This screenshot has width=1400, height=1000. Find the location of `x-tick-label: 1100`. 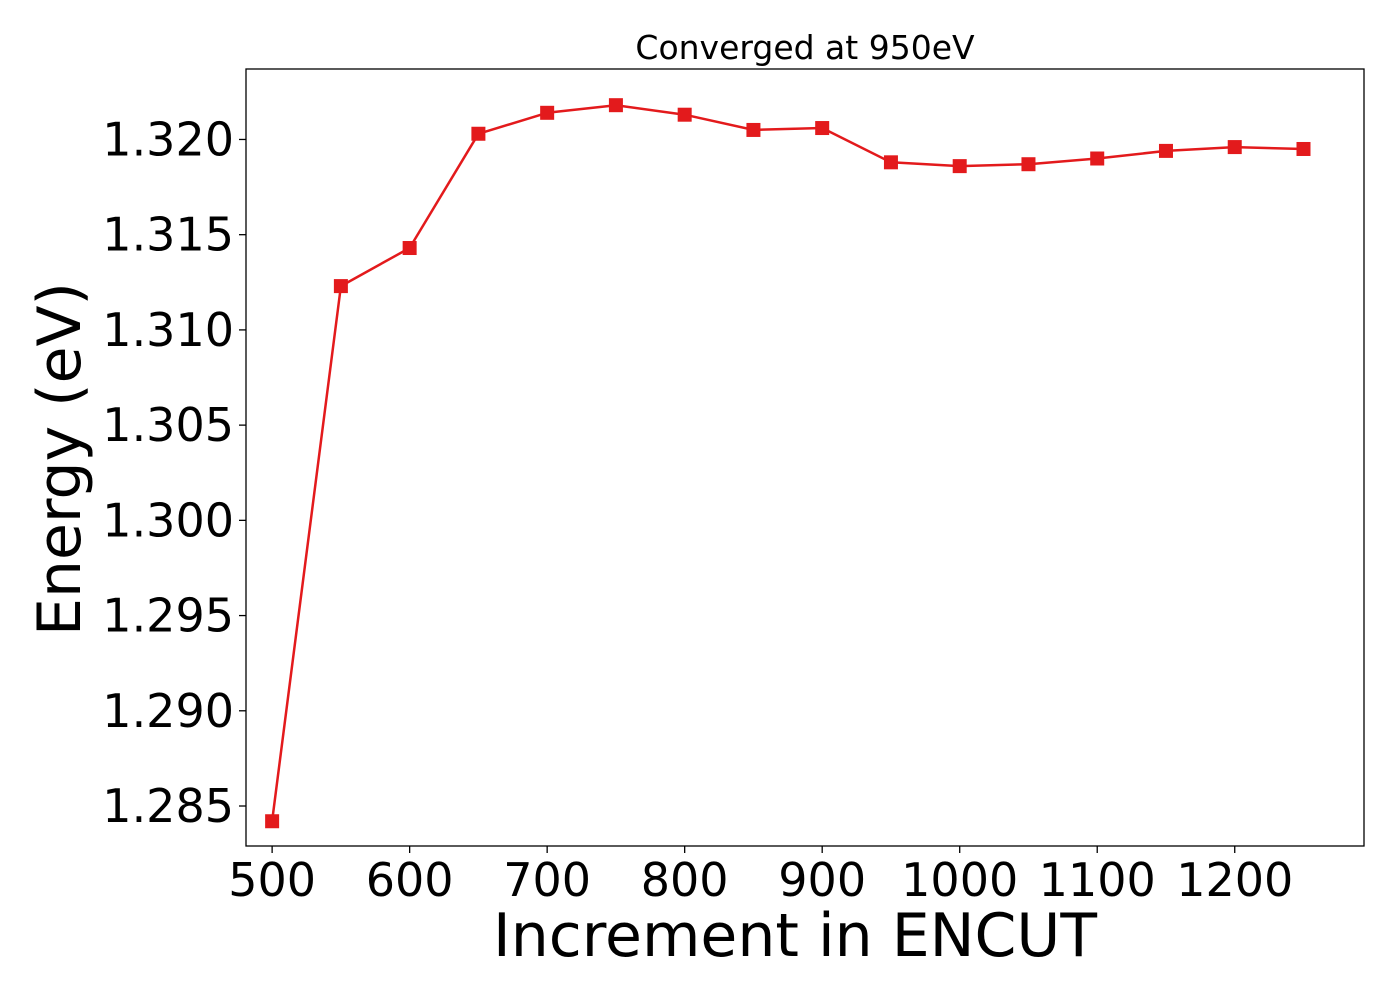

x-tick-label: 1100 is located at coordinates (1097, 880).